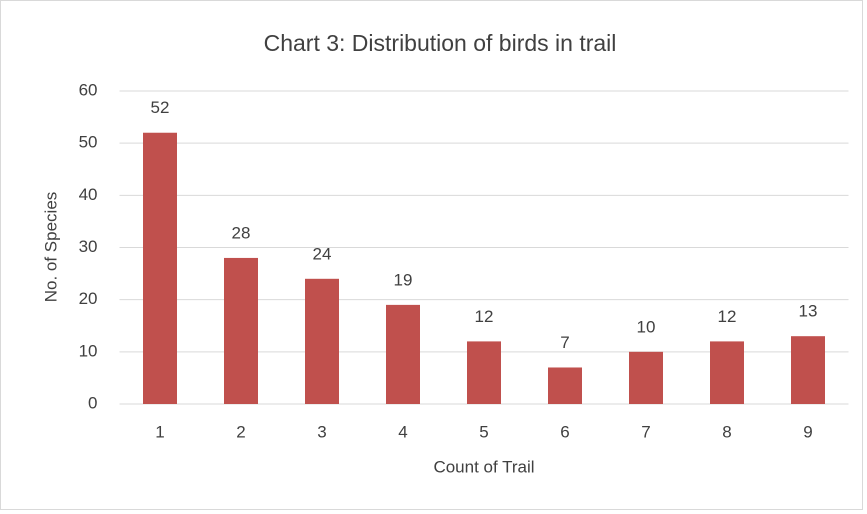 This screenshot has width=867, height=514. I want to click on data-label: 52, so click(160, 107).